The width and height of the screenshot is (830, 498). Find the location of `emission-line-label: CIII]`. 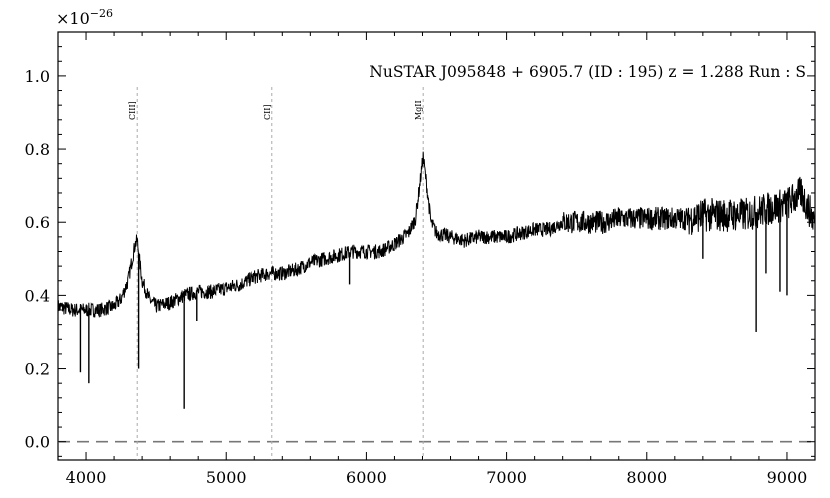

emission-line-label: CIII] is located at coordinates (132, 110).